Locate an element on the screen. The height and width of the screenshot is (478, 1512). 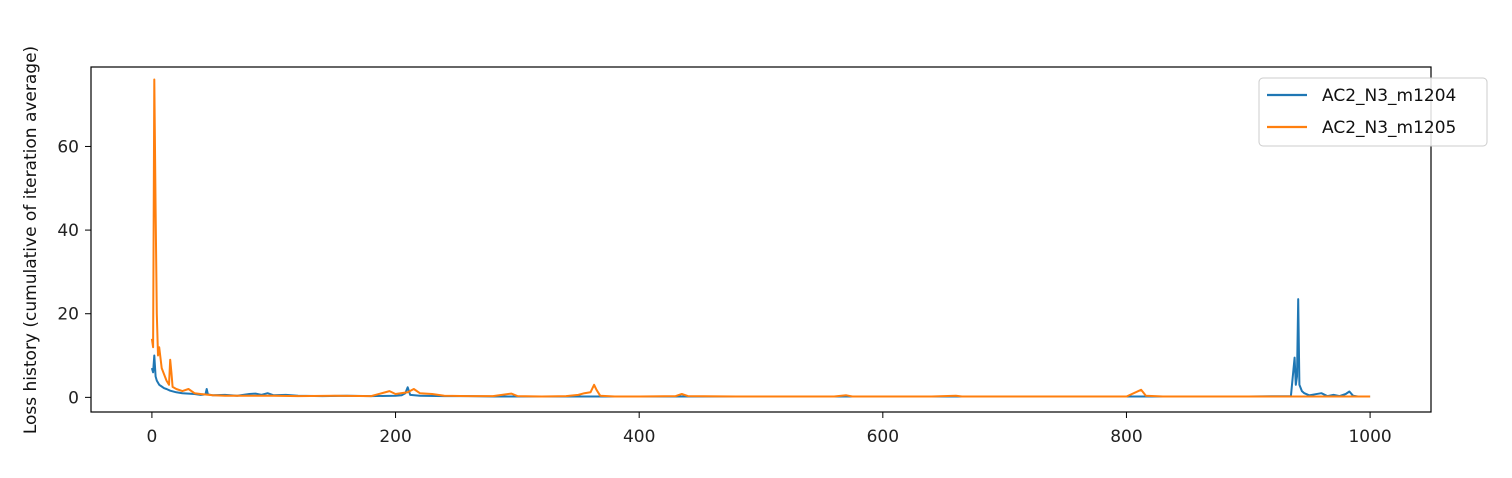
x-axis-ticks: 0 200 400 600 800 1000 is located at coordinates (769, 429).